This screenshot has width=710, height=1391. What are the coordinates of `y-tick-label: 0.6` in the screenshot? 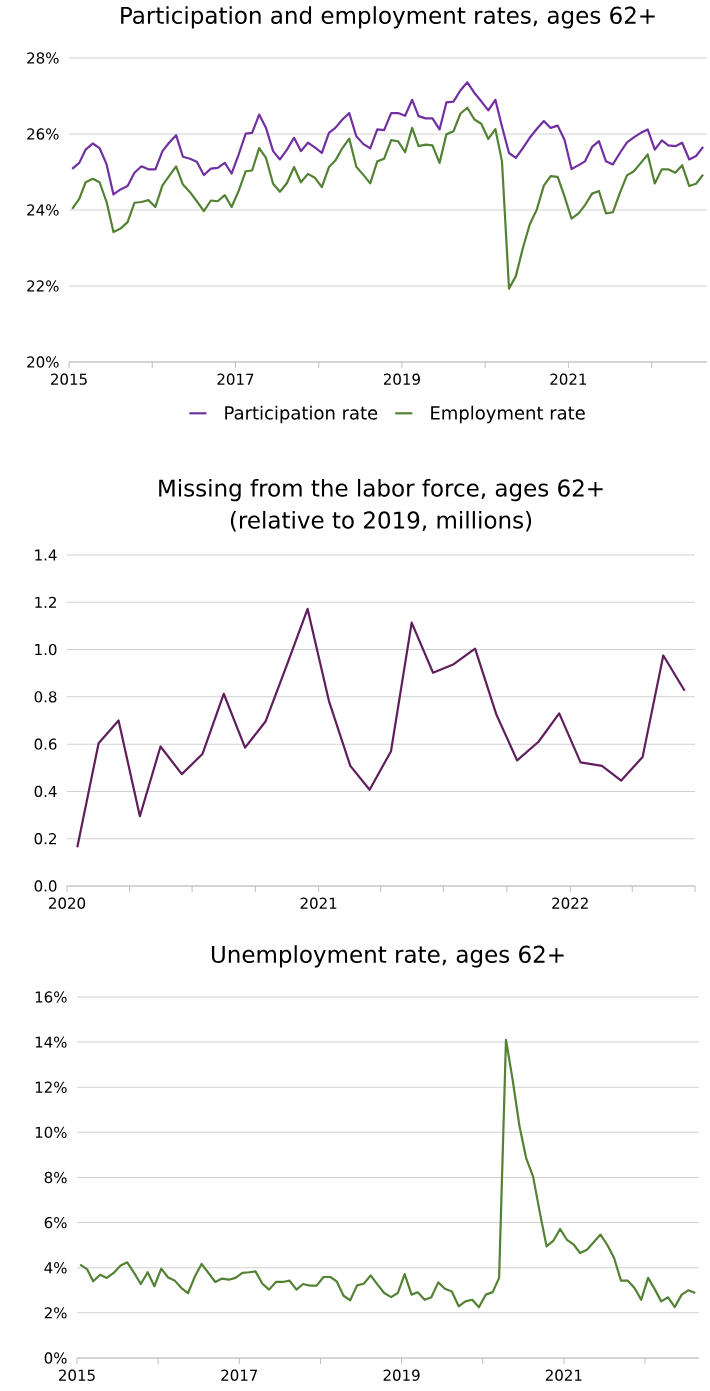 It's located at (45, 744).